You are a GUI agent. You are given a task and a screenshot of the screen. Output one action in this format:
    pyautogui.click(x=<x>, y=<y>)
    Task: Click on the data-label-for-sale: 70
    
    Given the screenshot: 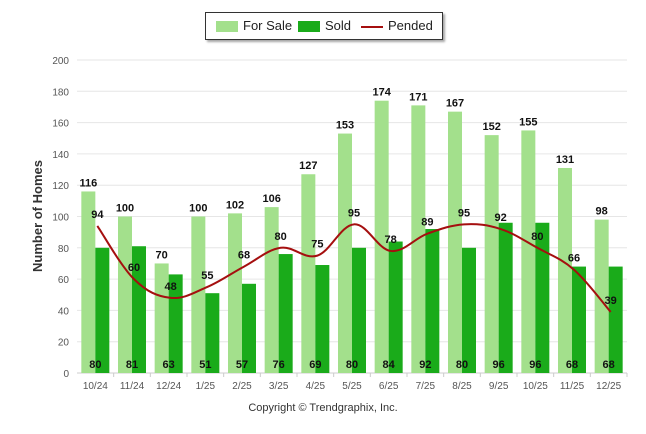 What is the action you would take?
    pyautogui.click(x=162, y=255)
    